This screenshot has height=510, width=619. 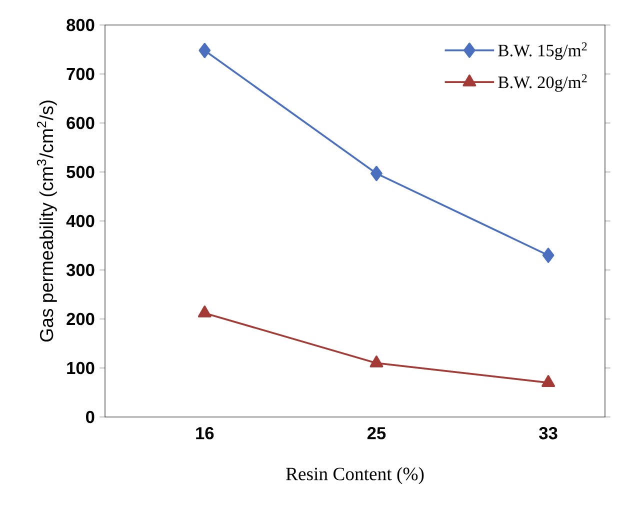 What do you see at coordinates (80, 319) in the screenshot?
I see `y-tick-label: 200` at bounding box center [80, 319].